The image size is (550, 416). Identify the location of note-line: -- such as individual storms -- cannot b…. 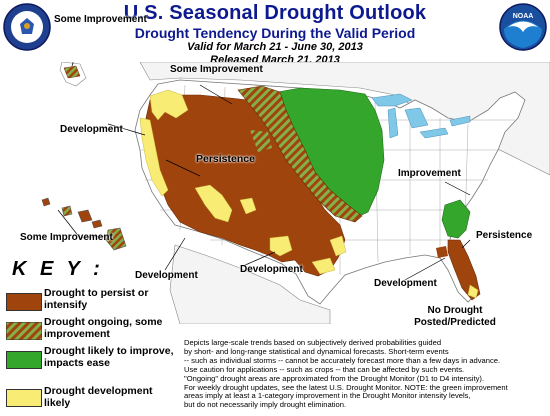
(342, 360).